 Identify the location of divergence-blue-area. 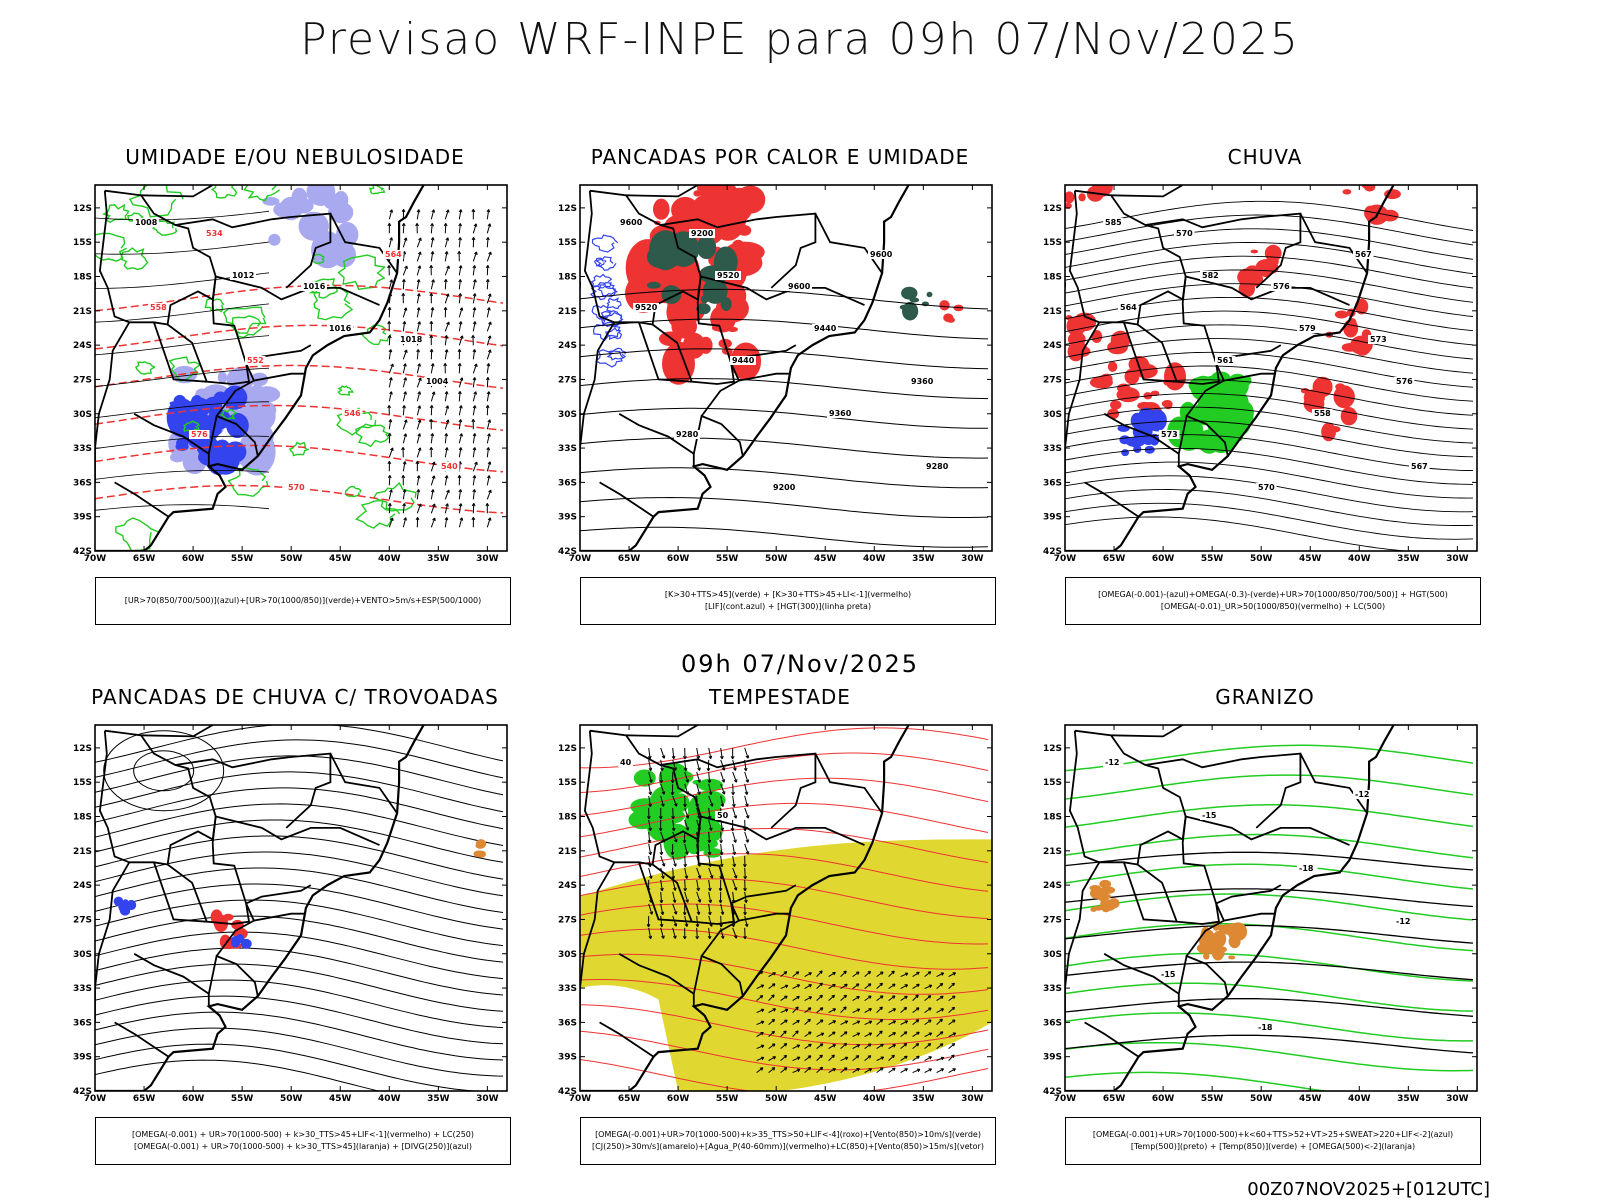
(131, 905).